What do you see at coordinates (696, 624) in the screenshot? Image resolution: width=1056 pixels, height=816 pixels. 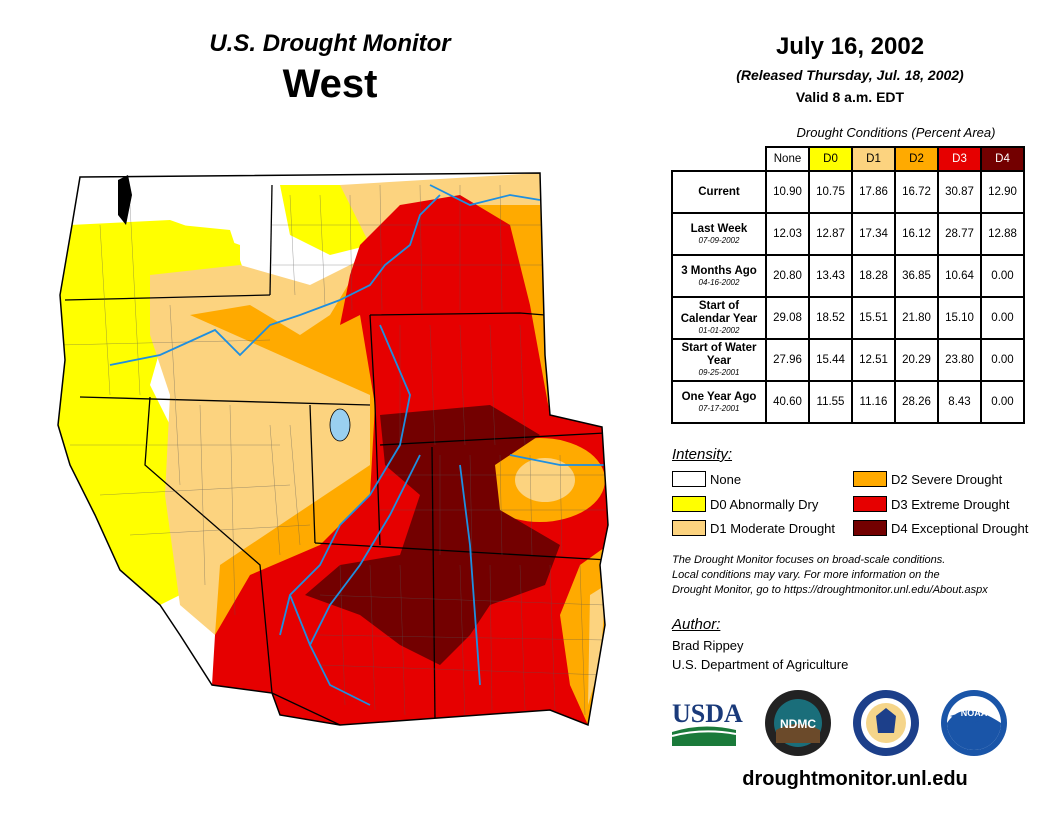 I see `author-heading: Author:` at bounding box center [696, 624].